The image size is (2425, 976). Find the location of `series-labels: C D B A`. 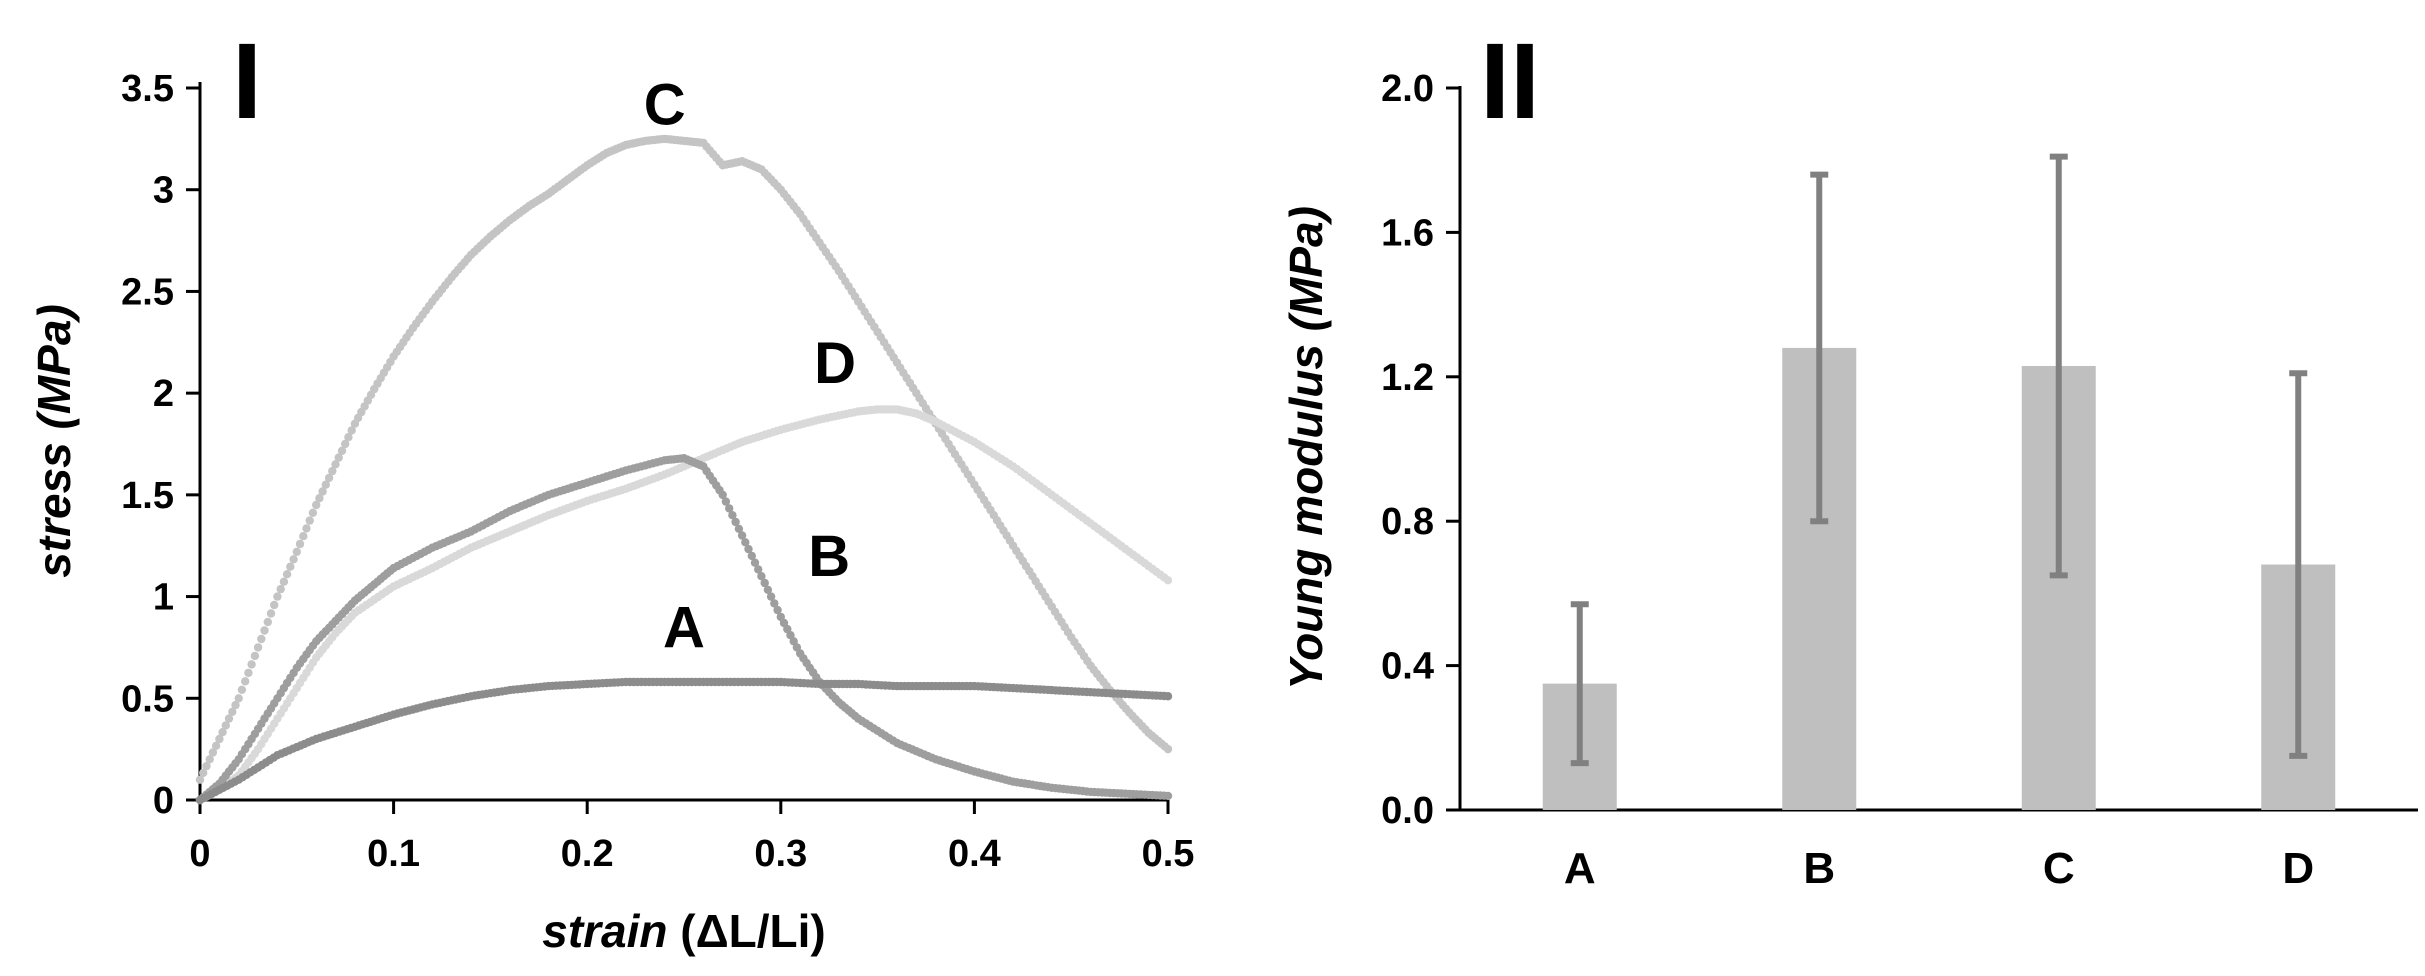

series-labels: C D B A is located at coordinates (750, 367).